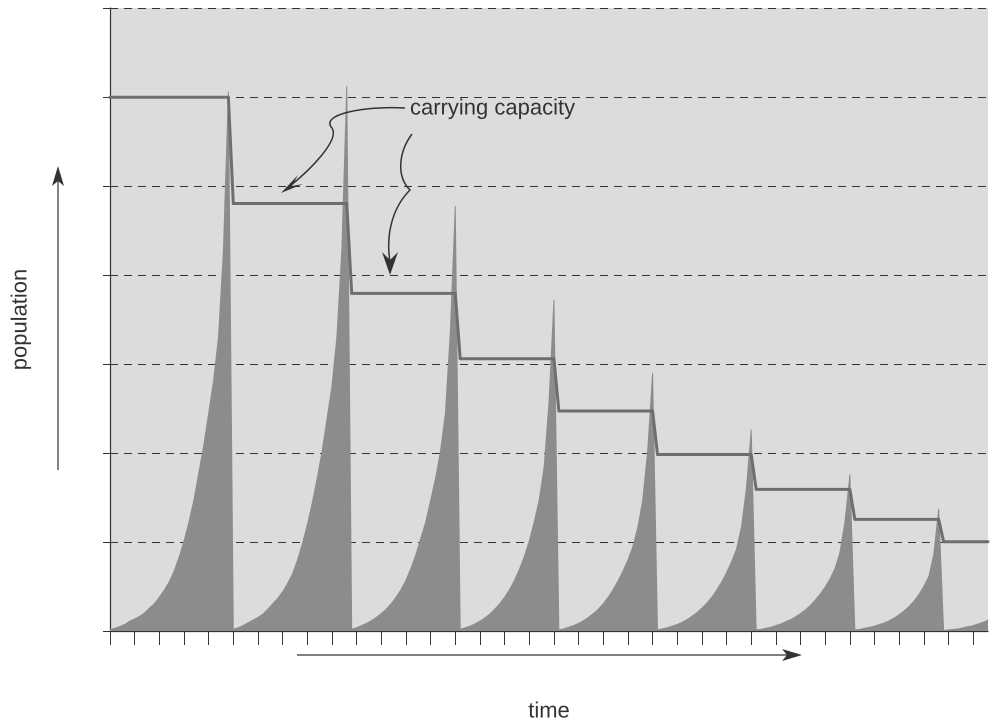  What do you see at coordinates (549, 710) in the screenshot?
I see `x-axis-title: time` at bounding box center [549, 710].